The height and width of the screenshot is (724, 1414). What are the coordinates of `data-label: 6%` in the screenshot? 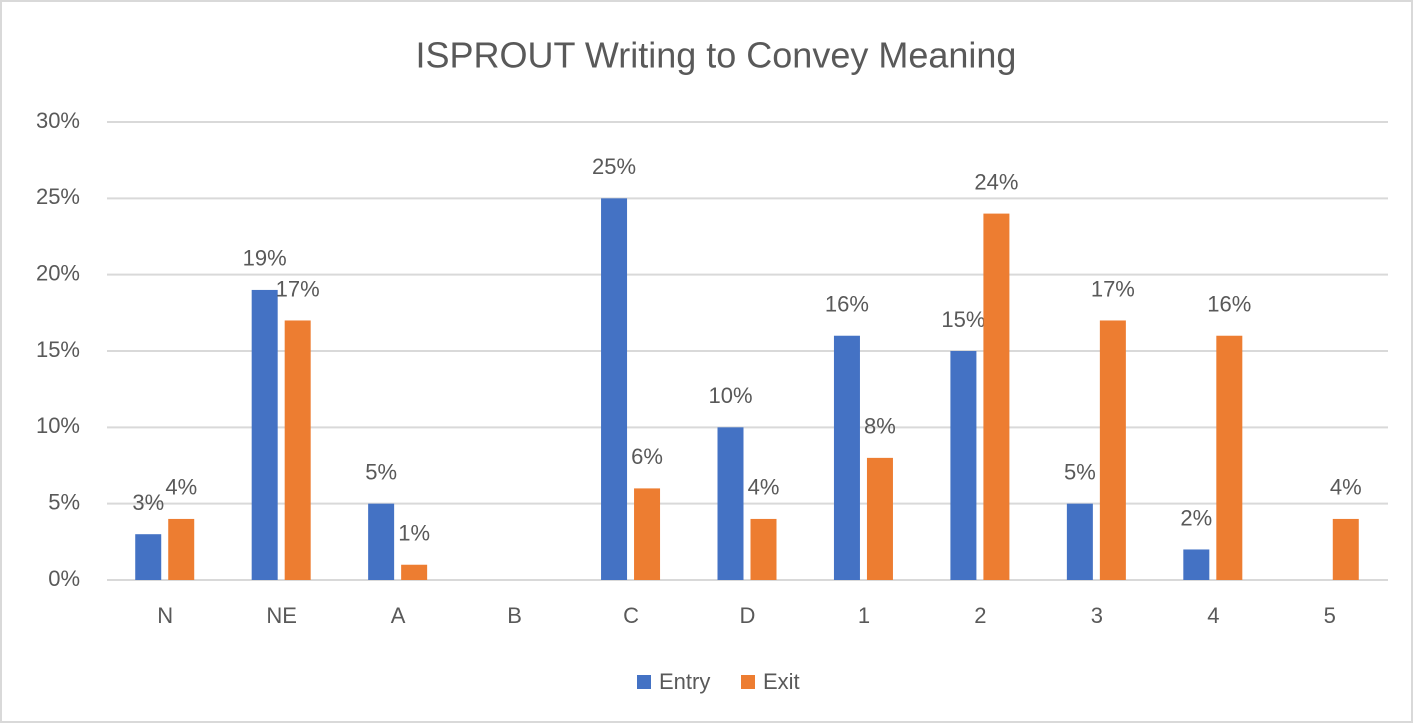 It's located at (647, 456).